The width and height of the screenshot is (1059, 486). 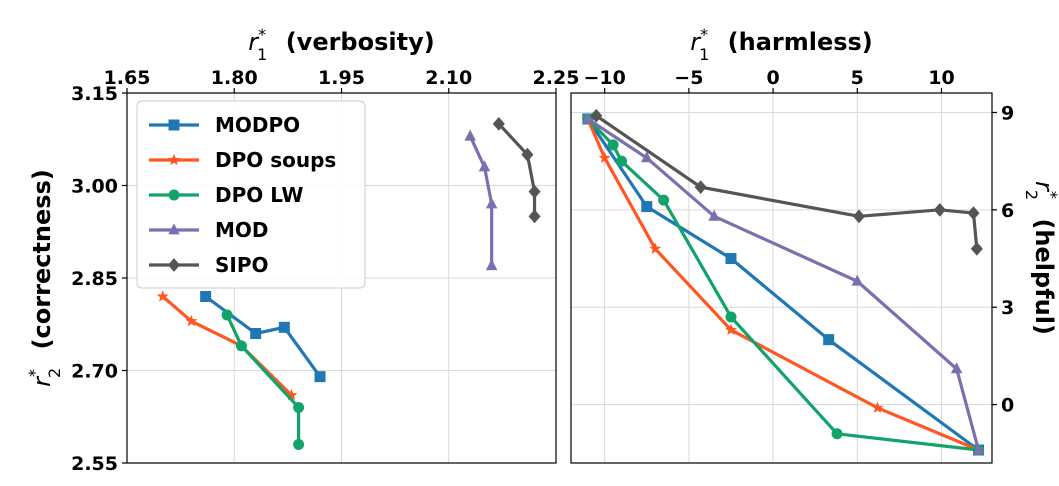 I want to click on y-tick-label: 2.70, so click(x=94, y=372).